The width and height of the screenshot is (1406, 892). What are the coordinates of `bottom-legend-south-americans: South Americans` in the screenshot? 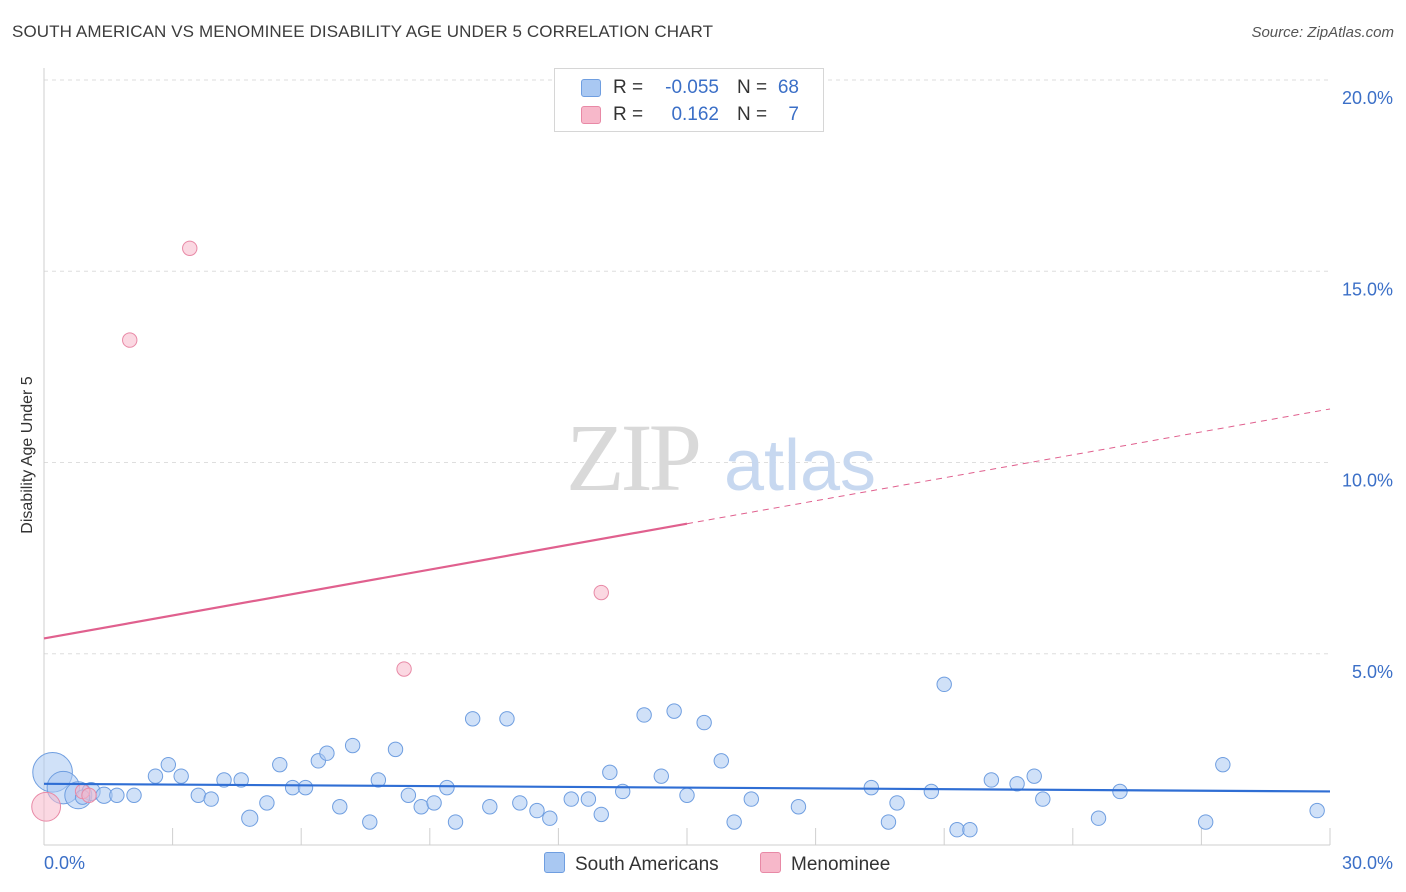 It's located at (631, 864).